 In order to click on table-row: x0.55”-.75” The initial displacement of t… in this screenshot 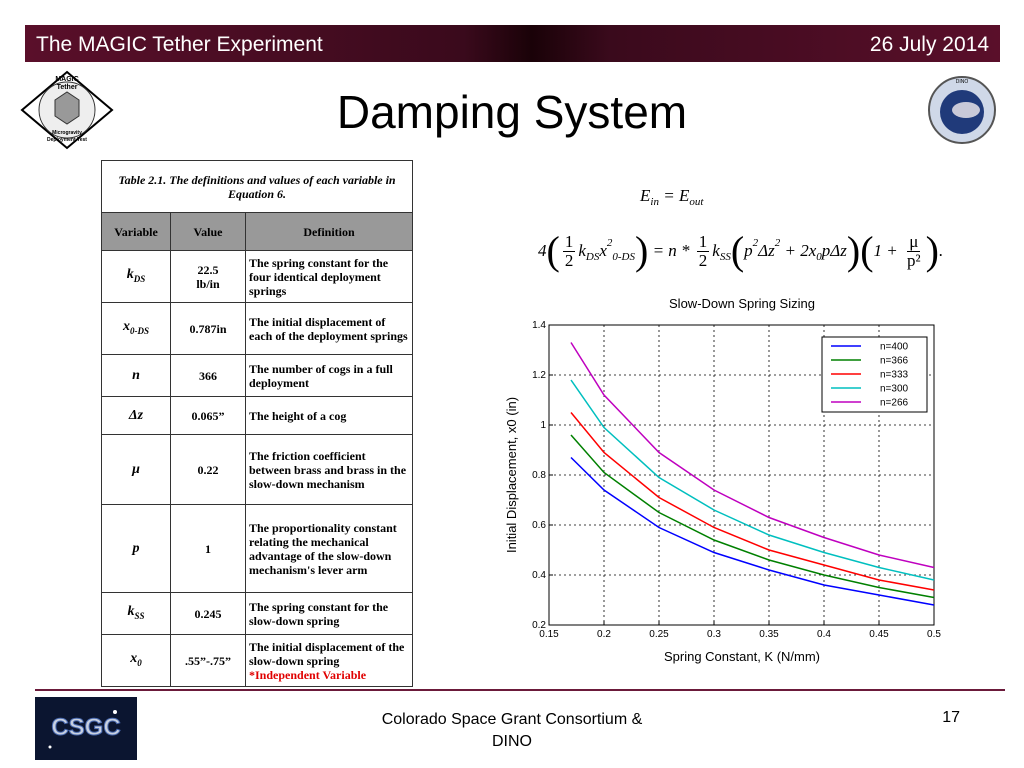, I will do `click(257, 660)`.